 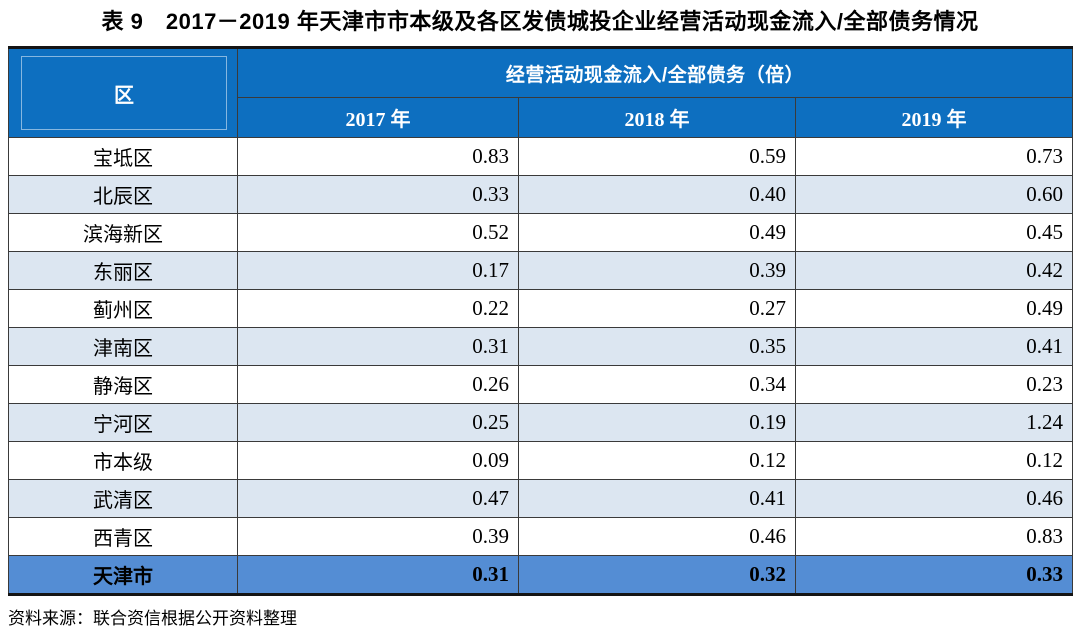 I want to click on value-cell: 0.22, so click(x=378, y=308).